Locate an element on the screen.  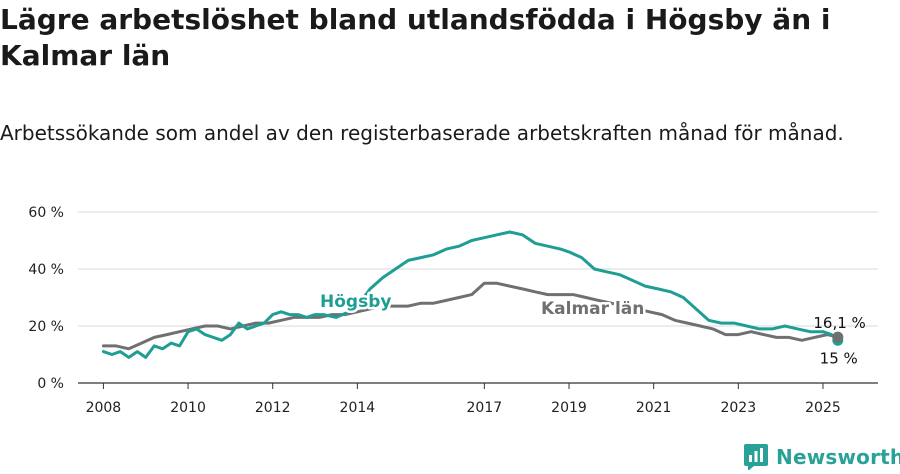
end-label-kalmar: 16,1 % is located at coordinates (839, 323).